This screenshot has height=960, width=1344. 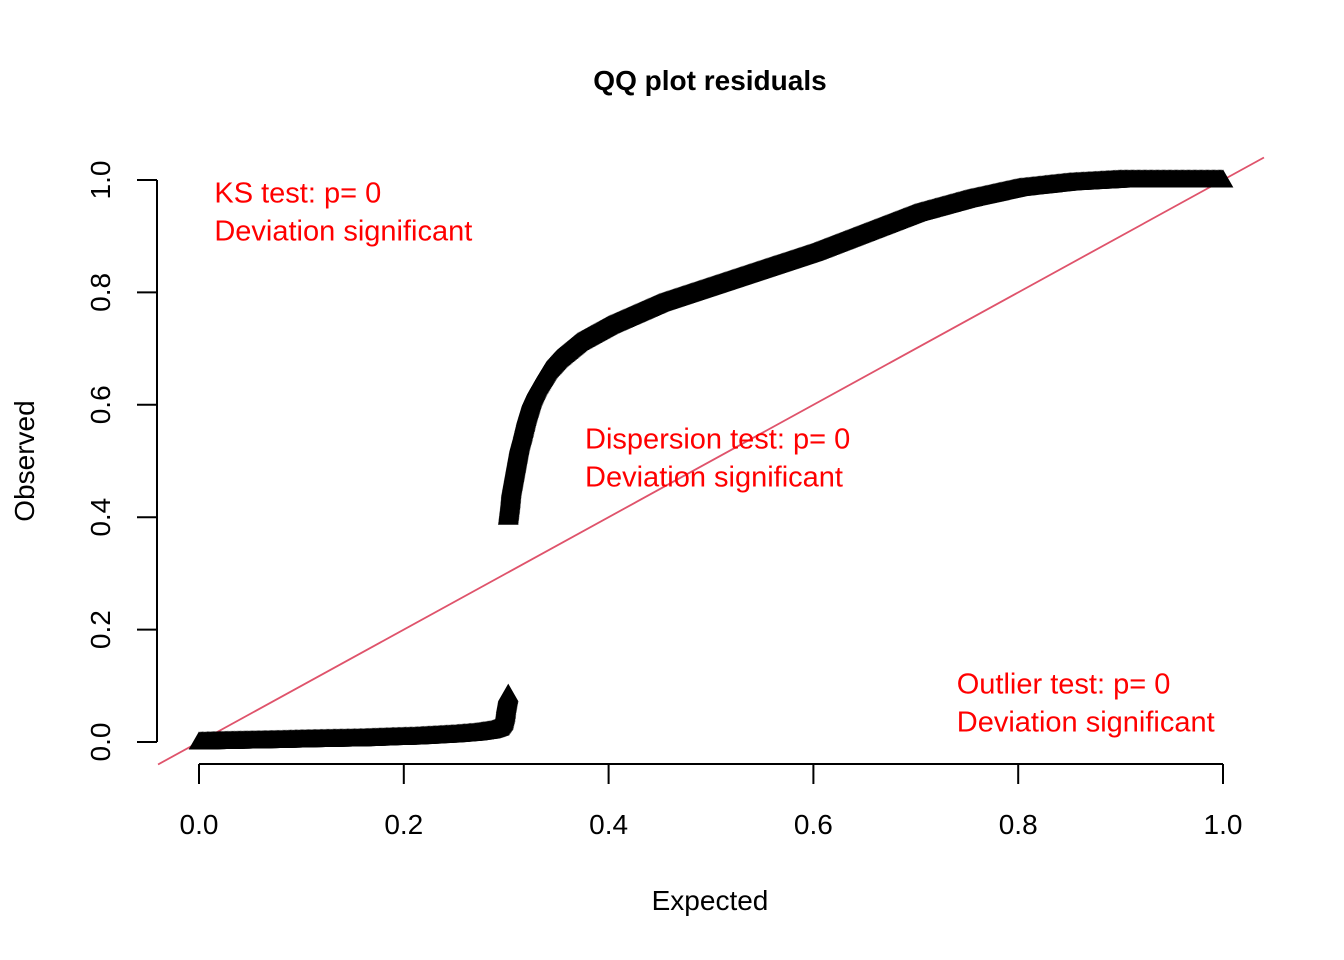 I want to click on x-tick-label: 1.0, so click(x=1223, y=824).